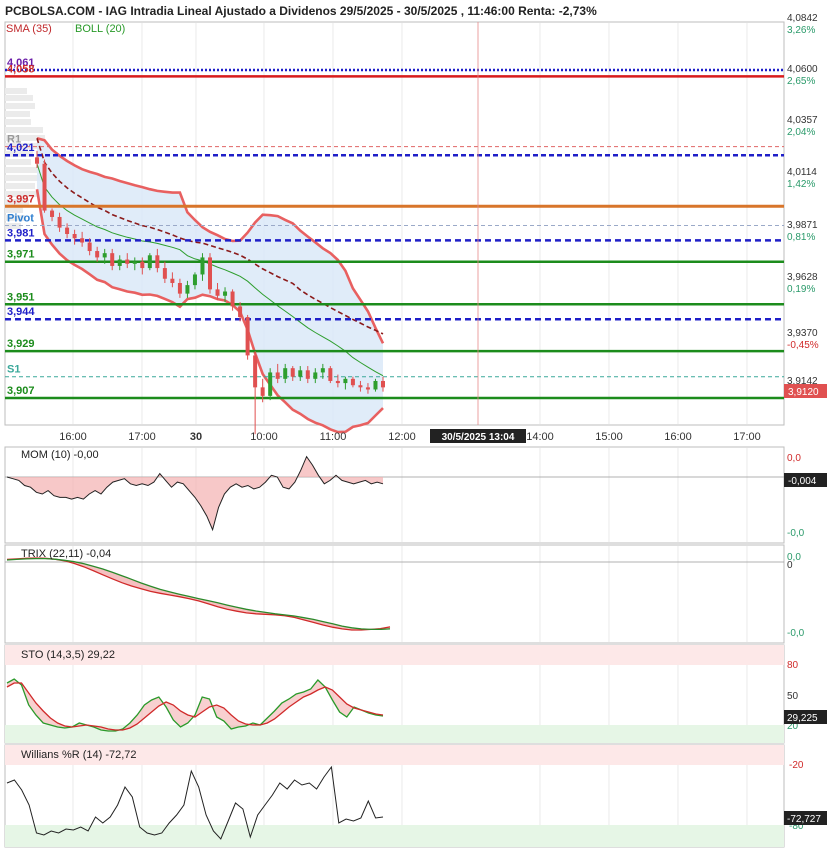  I want to click on level-label: 3,951, so click(21, 297).